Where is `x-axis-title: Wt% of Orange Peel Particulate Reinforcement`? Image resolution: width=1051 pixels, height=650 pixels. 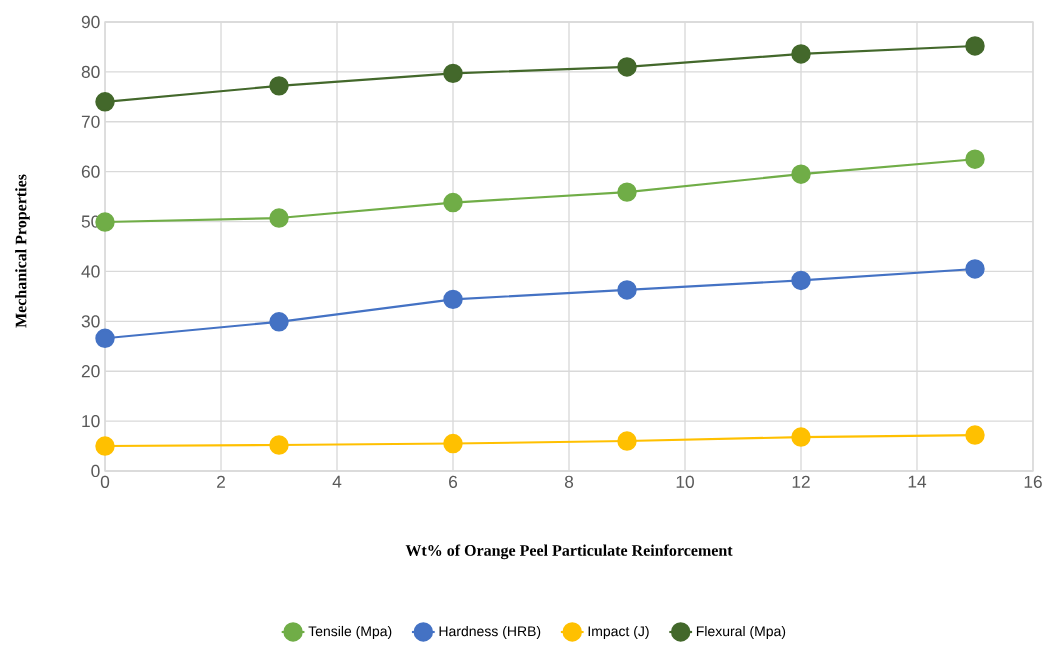 x-axis-title: Wt% of Orange Peel Particulate Reinforcement is located at coordinates (569, 552).